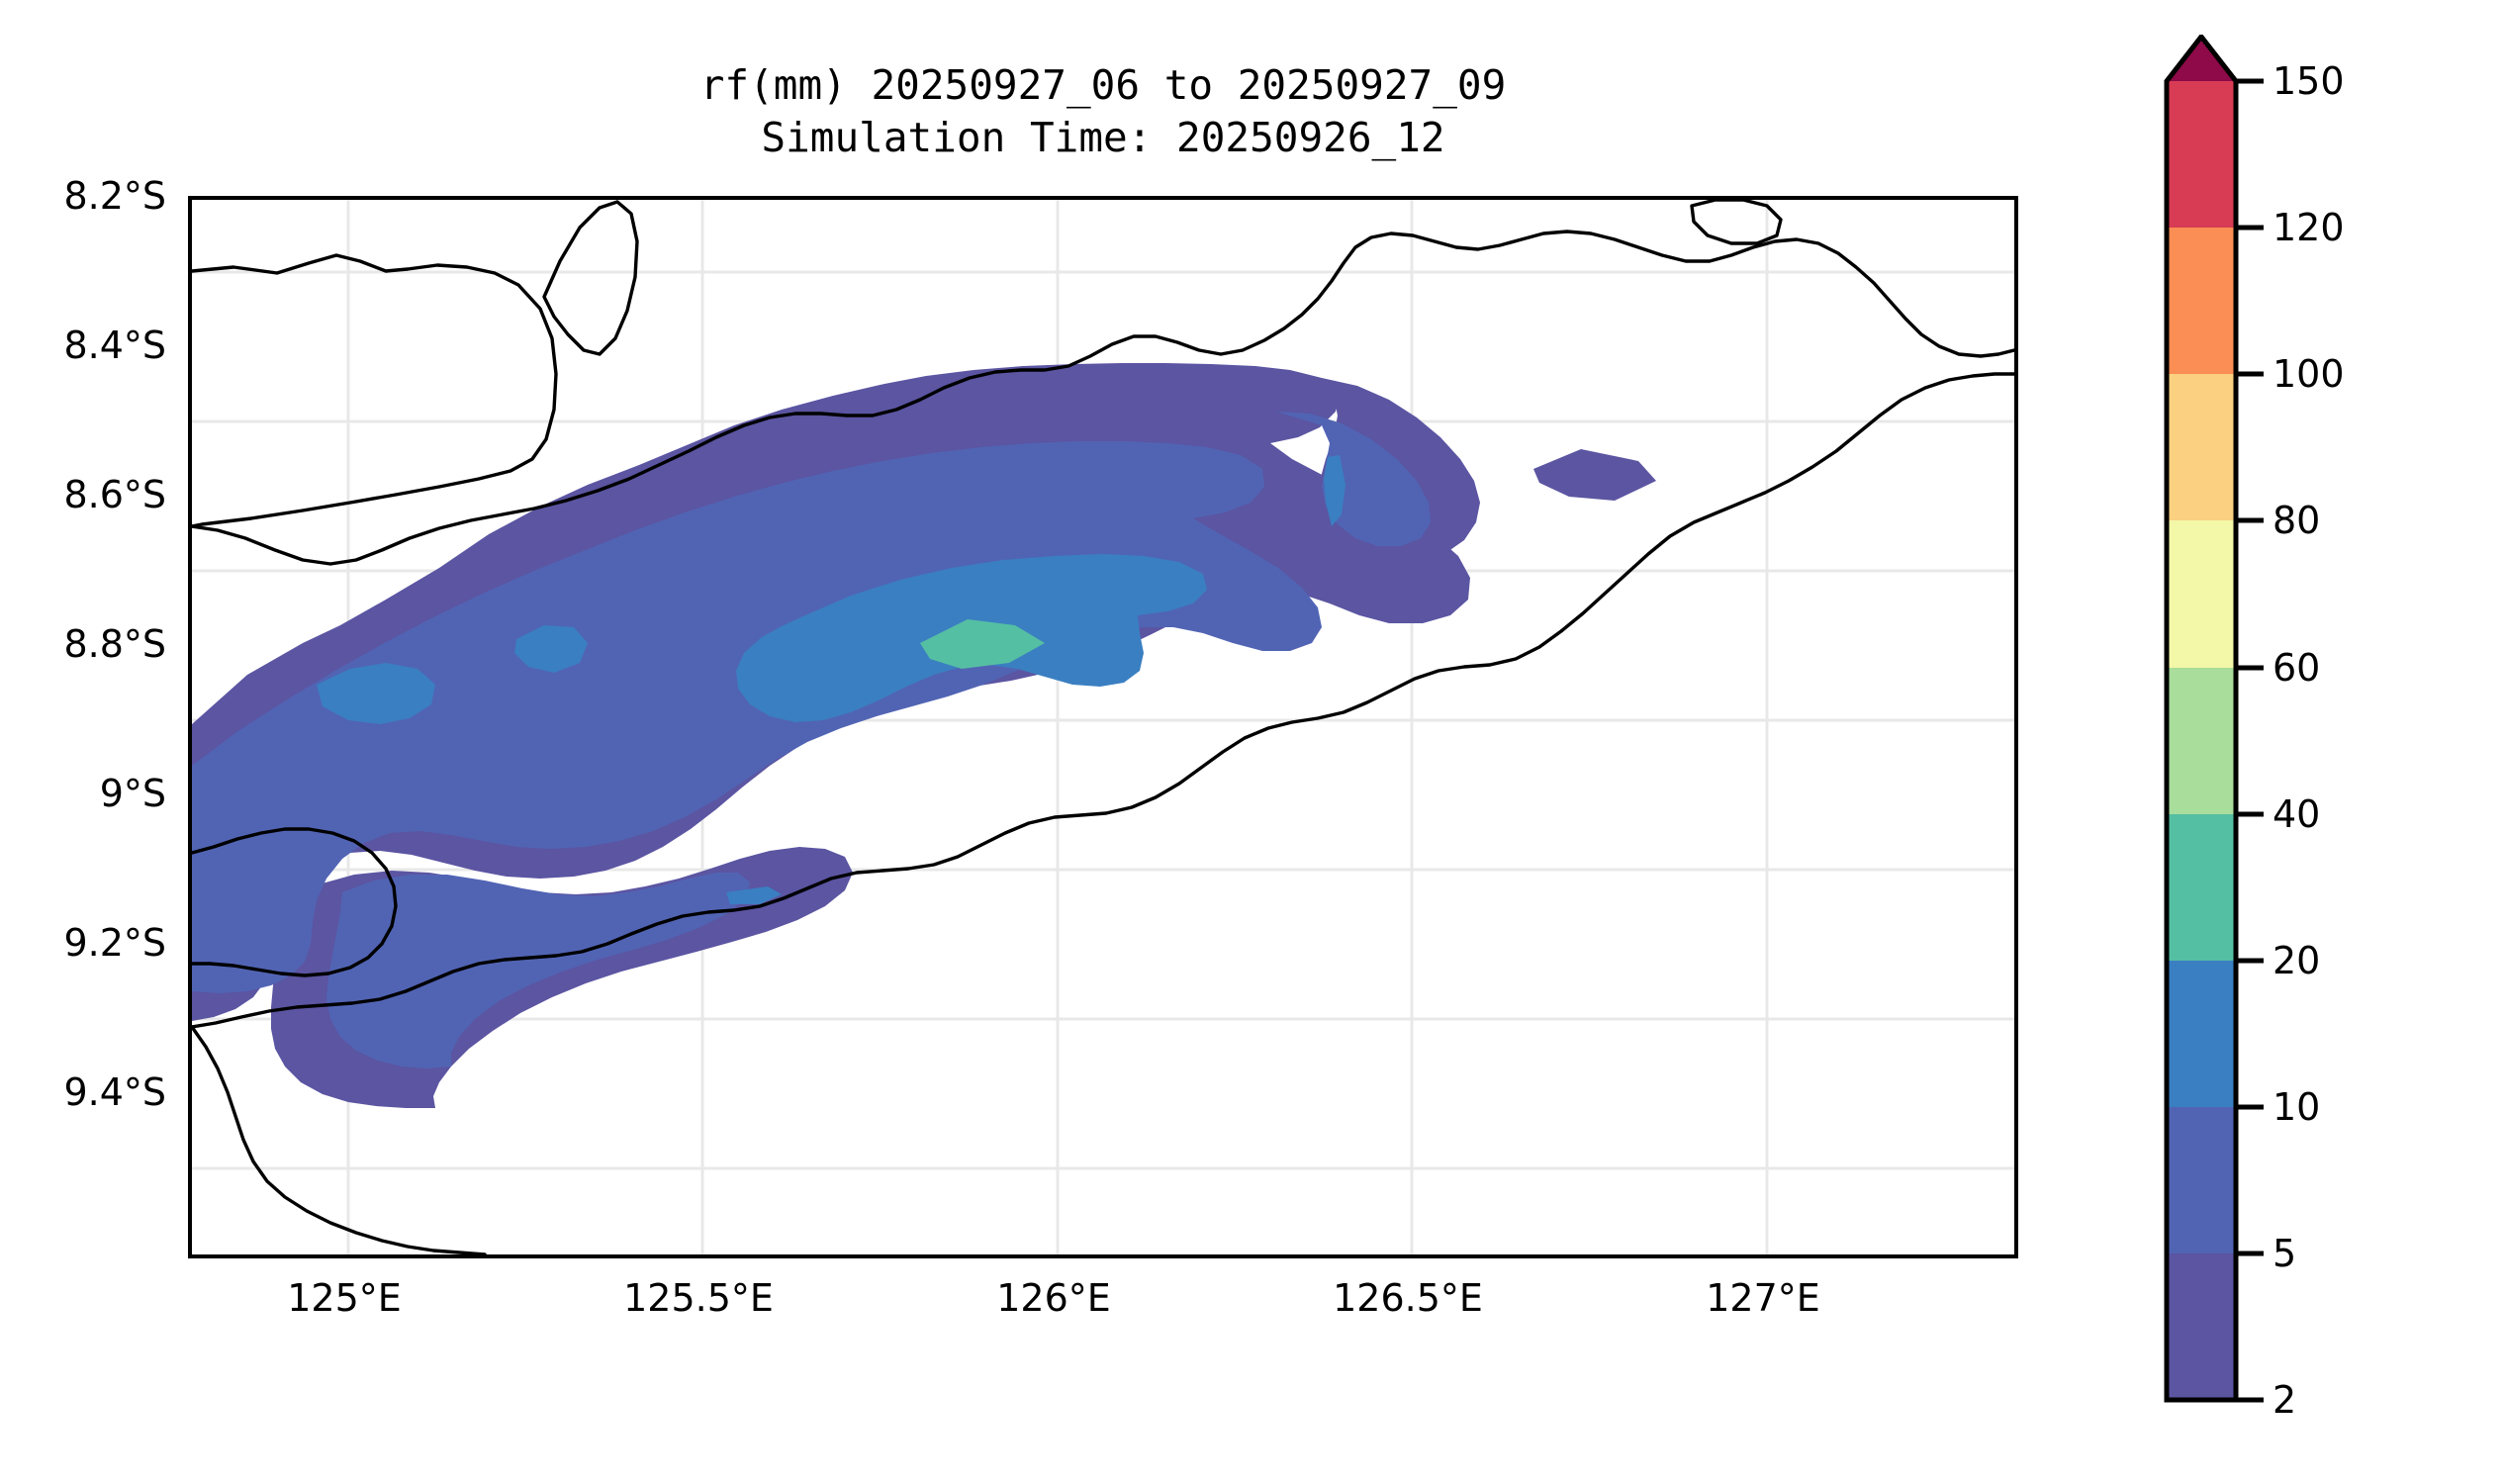 Image resolution: width=2504 pixels, height=1484 pixels. Describe the element at coordinates (114, 1092) in the screenshot. I see `y-tick-label: 9.4°S` at that location.